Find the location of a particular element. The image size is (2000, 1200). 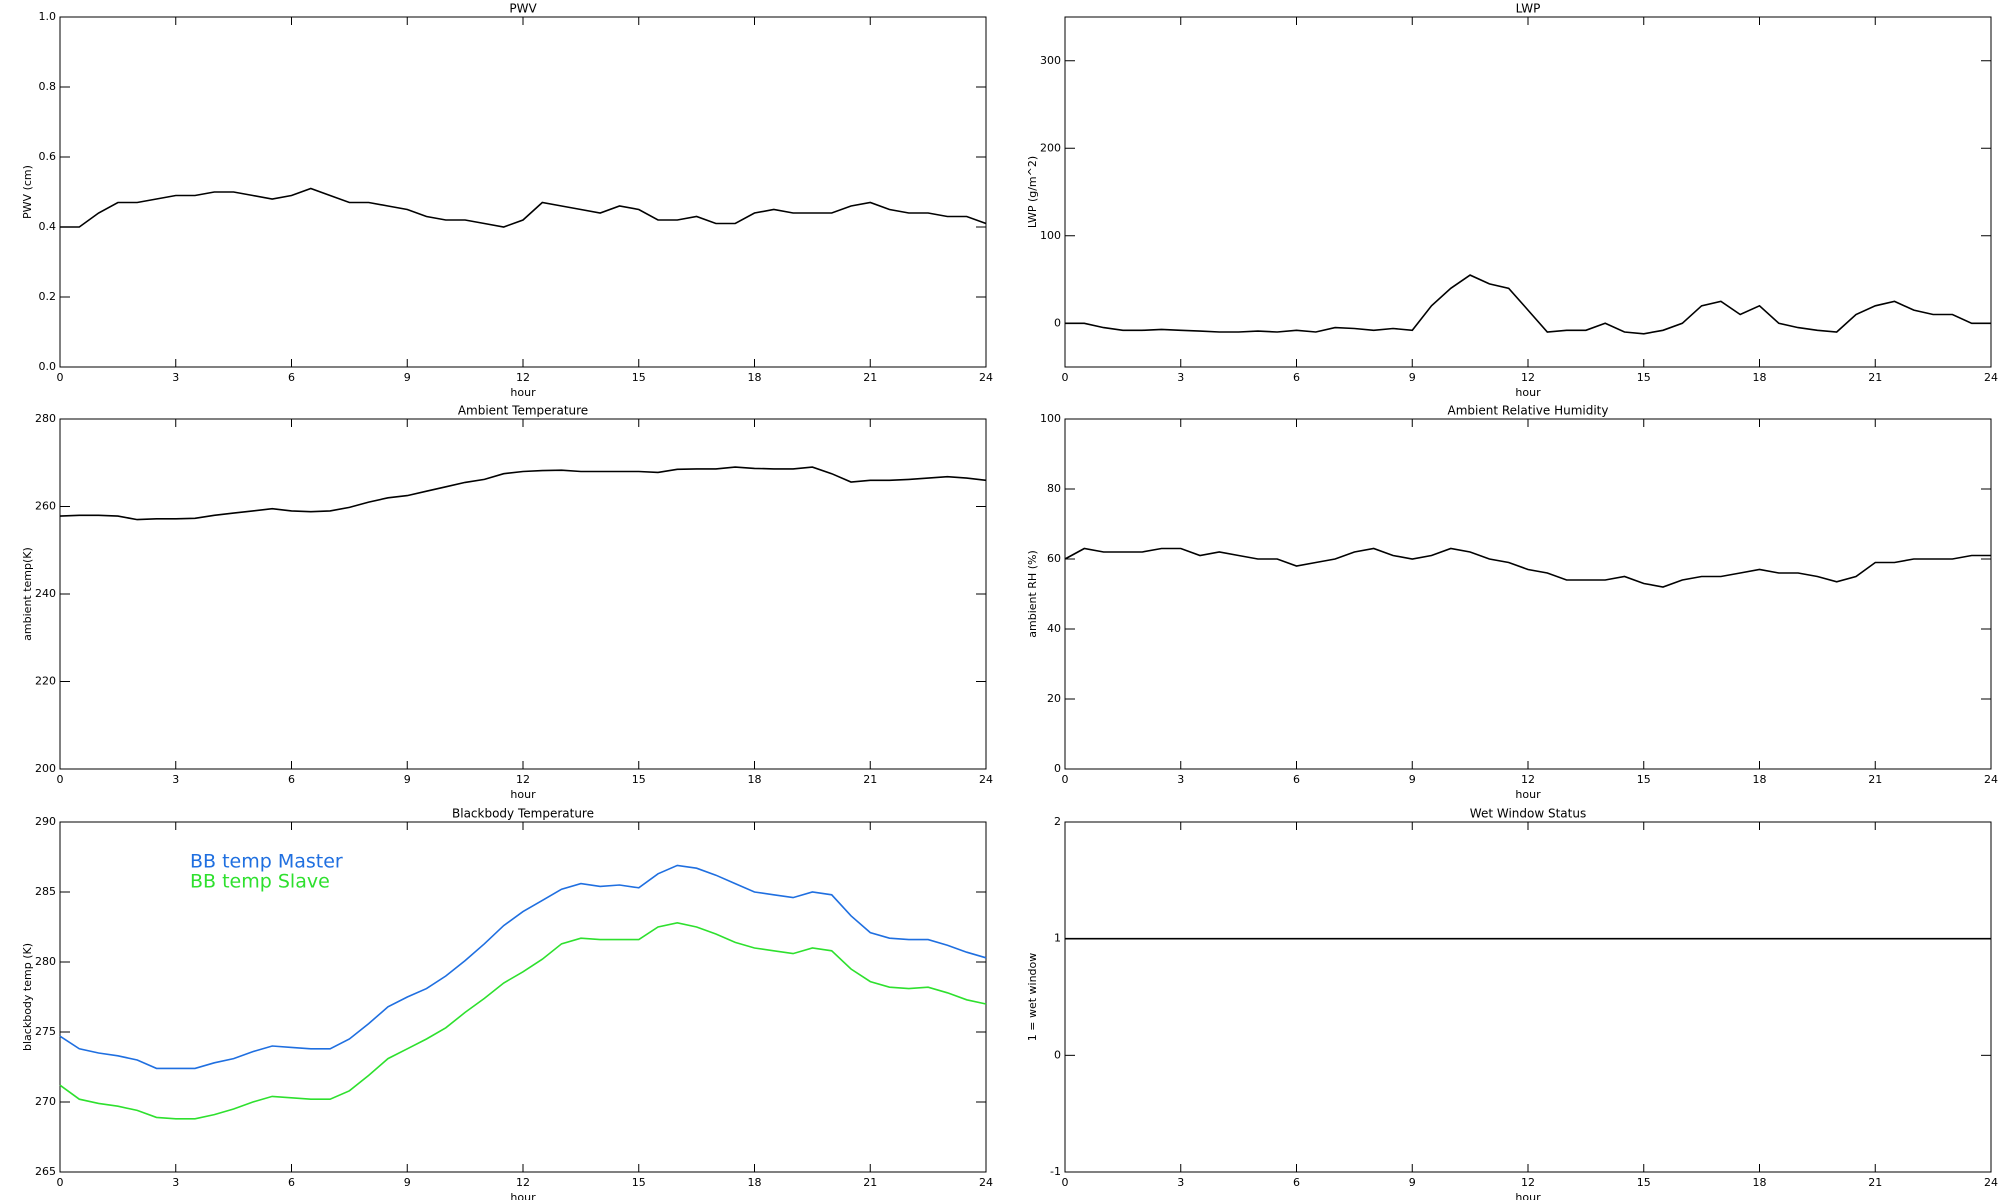

y-tick-label: 1 is located at coordinates (1057, 938).